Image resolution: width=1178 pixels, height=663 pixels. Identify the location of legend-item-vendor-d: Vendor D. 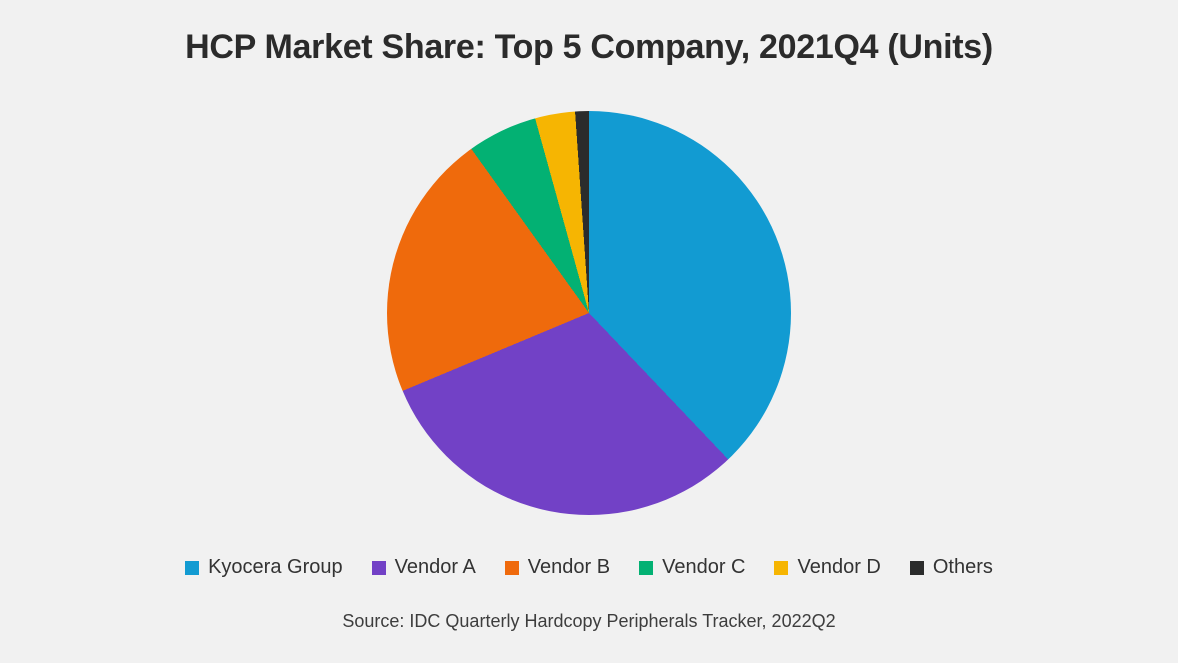
(827, 567).